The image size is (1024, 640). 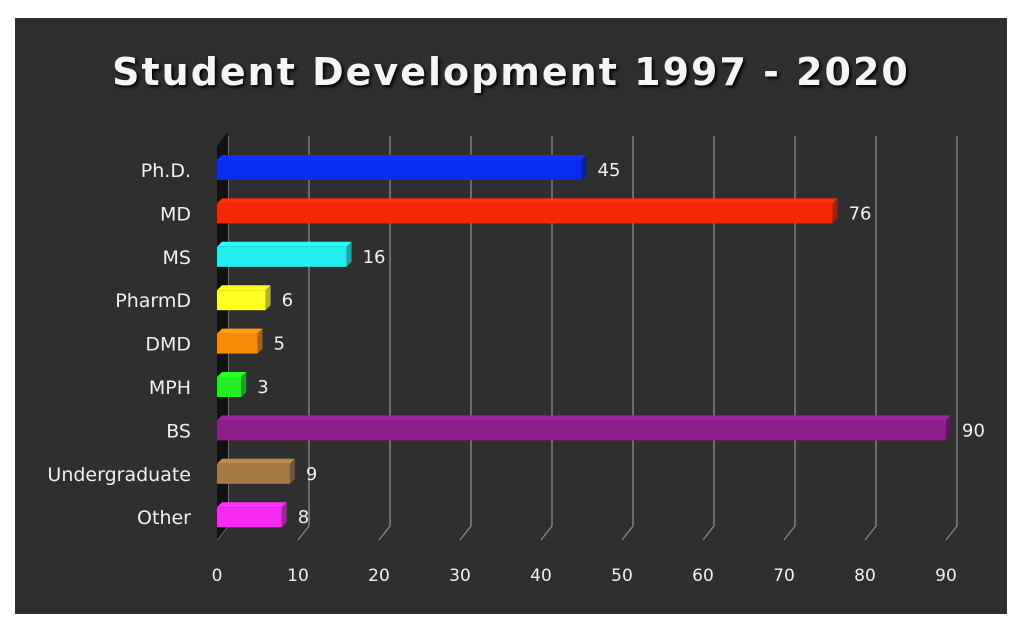 I want to click on x-tick-label: 40, so click(x=541, y=576).